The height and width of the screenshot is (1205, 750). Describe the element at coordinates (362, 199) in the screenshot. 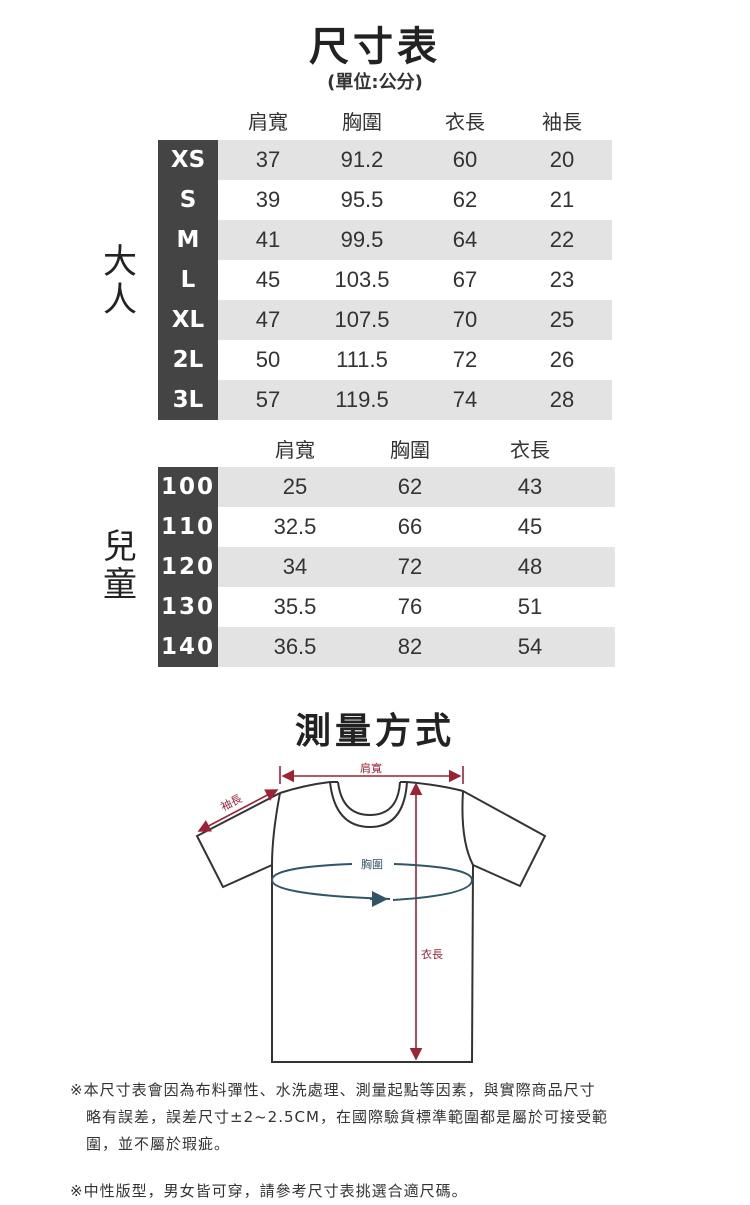

I see `table-cell: 95.5` at that location.